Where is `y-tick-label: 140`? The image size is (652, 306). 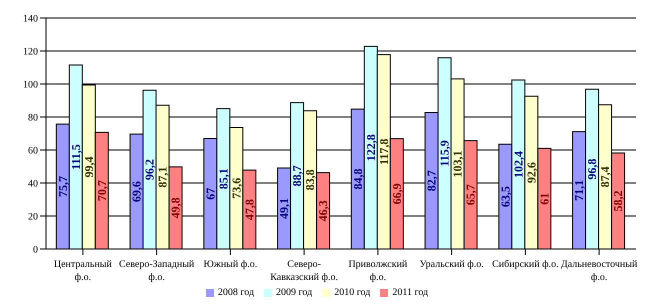
y-tick-label: 140 is located at coordinates (30, 19).